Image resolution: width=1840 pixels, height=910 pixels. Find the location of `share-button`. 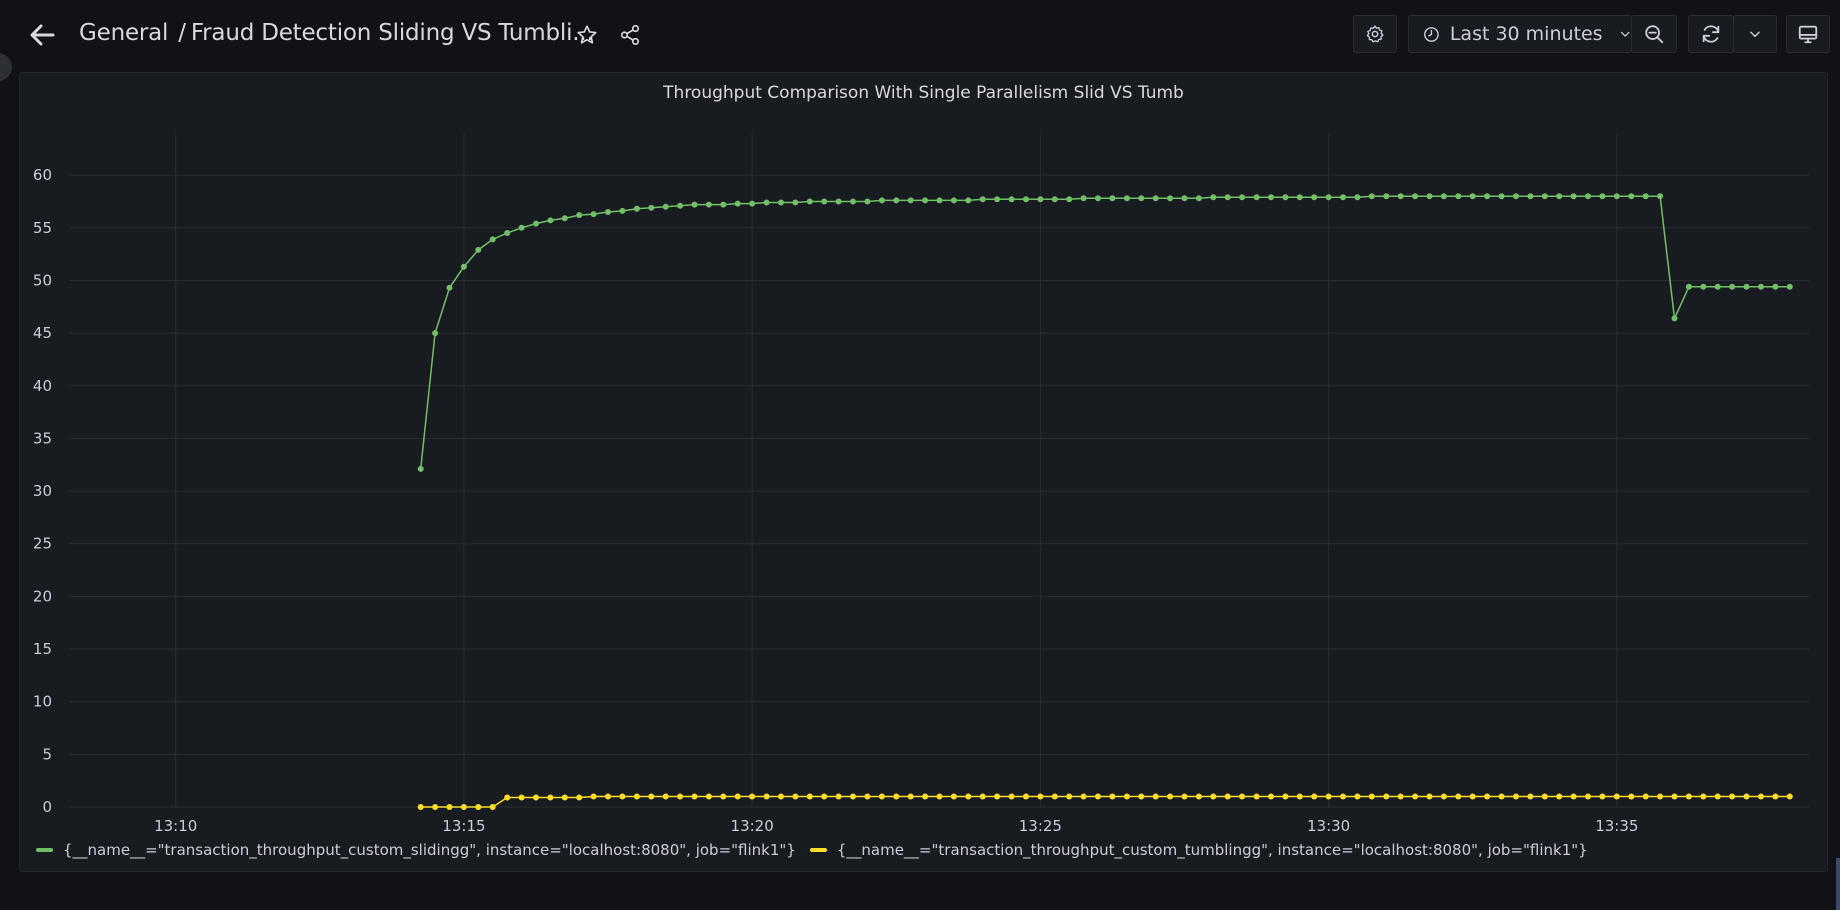

share-button is located at coordinates (630, 35).